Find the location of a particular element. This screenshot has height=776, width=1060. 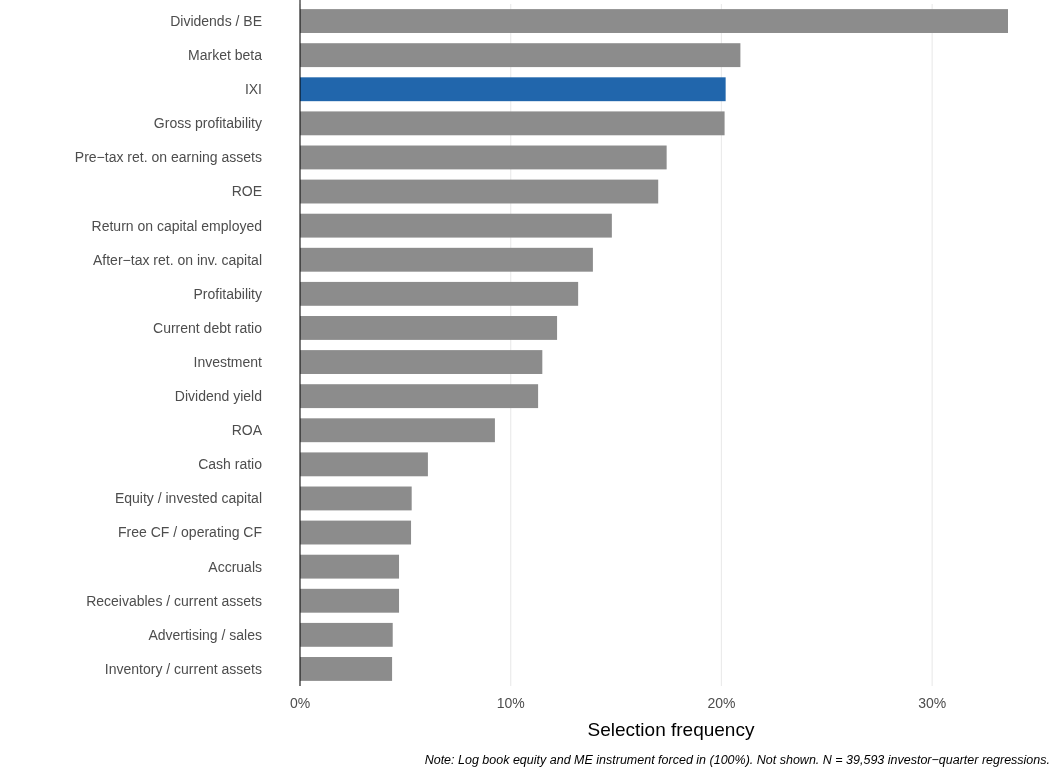

x-tick-label: 30% is located at coordinates (932, 703).